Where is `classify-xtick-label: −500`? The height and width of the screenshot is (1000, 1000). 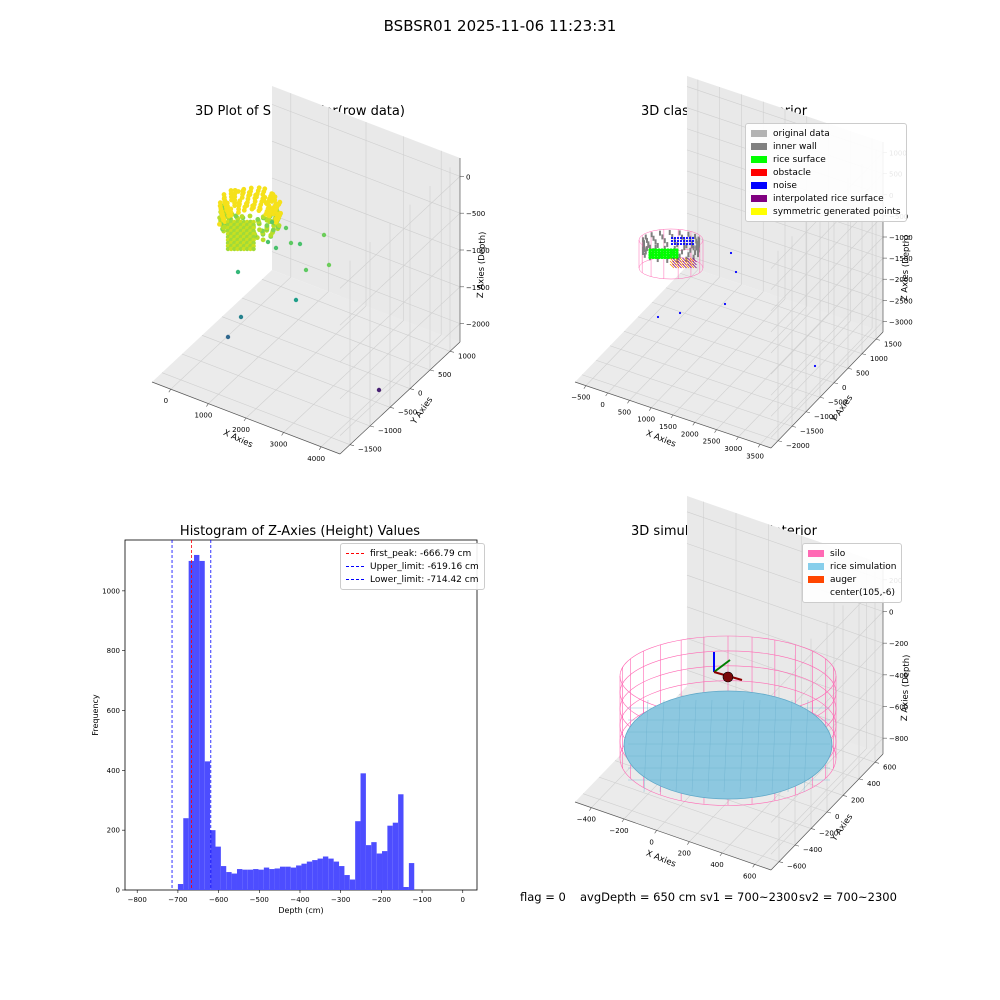 classify-xtick-label: −500 is located at coordinates (580, 398).